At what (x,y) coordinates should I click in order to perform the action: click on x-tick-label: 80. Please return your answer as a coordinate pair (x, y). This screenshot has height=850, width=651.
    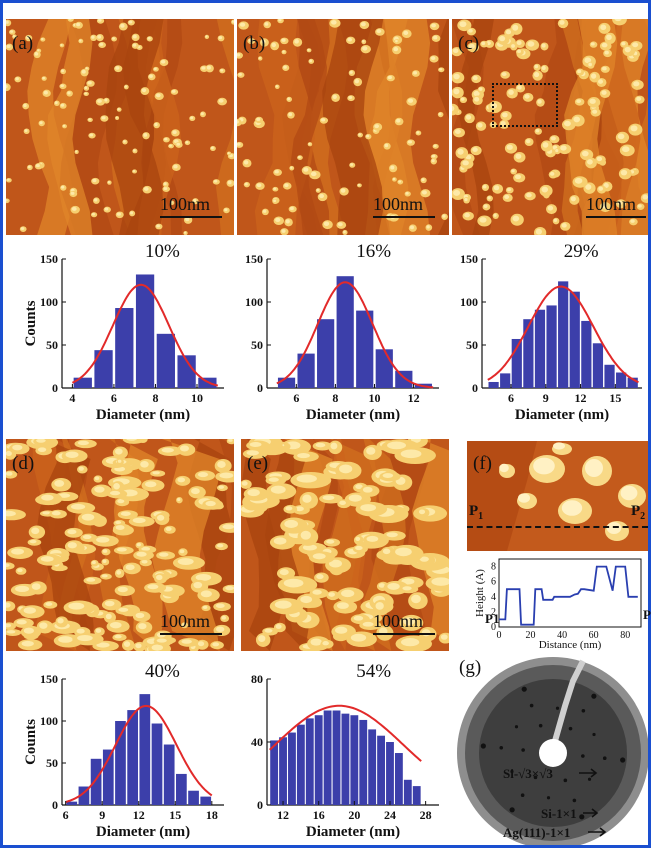
    Looking at the image, I should click on (625, 635).